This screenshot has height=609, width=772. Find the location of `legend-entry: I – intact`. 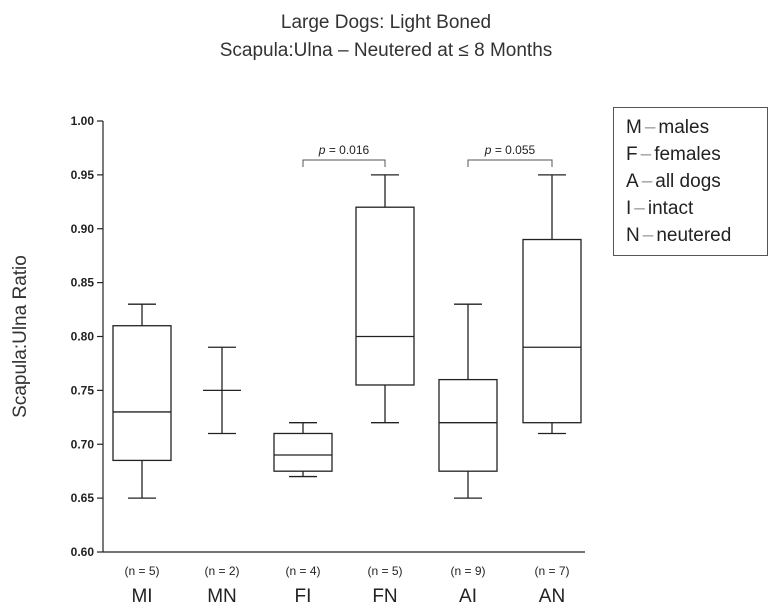

legend-entry: I – intact is located at coordinates (660, 208).